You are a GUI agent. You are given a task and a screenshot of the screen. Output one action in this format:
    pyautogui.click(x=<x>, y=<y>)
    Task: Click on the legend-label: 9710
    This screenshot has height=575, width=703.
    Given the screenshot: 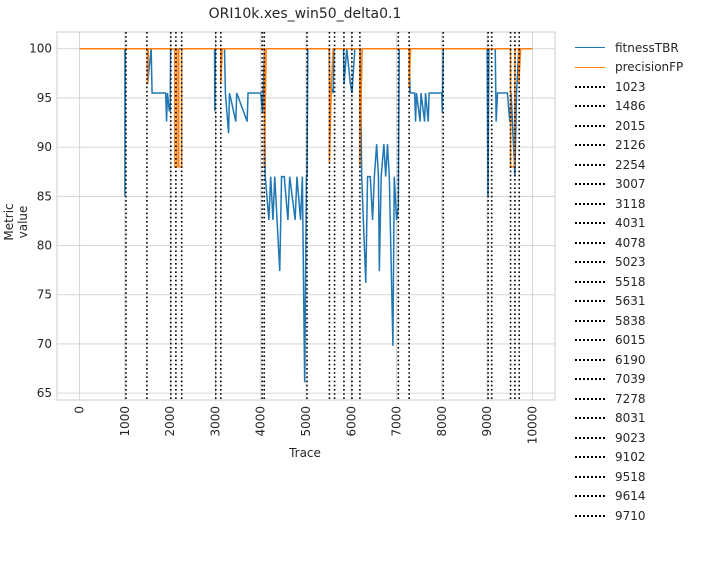 What is the action you would take?
    pyautogui.click(x=630, y=515)
    